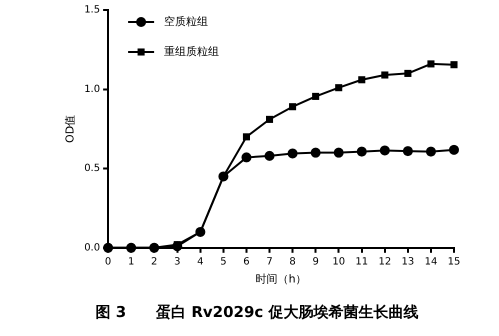 The width and height of the screenshot is (499, 336). I want to click on y-tick-label: 0.0, so click(92, 248).